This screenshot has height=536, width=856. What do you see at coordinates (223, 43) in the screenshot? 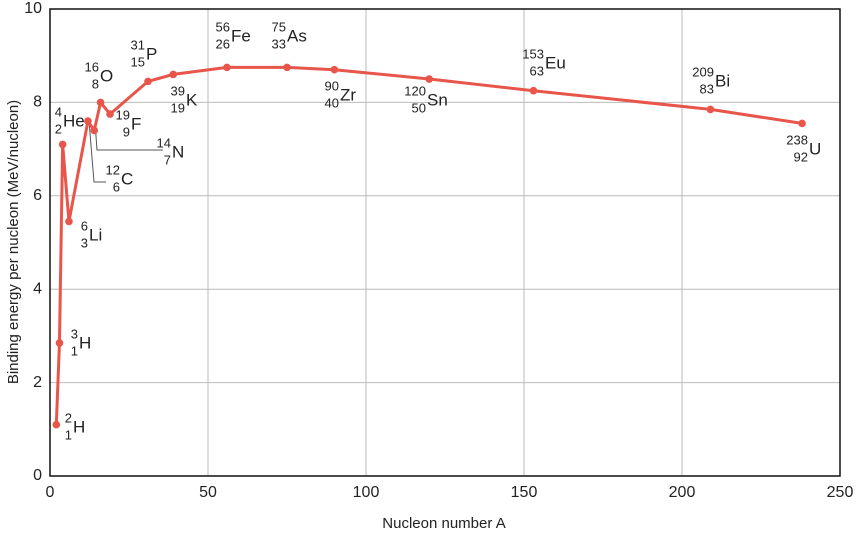
I see `atomic-number: 26` at bounding box center [223, 43].